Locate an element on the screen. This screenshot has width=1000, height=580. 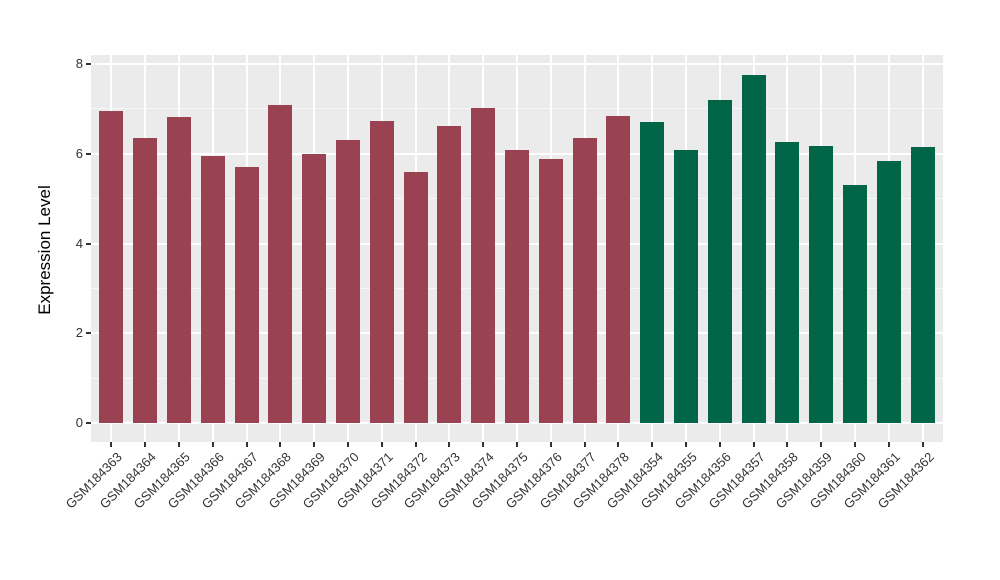
x-tick-mark-GSM184367 is located at coordinates (246, 444).